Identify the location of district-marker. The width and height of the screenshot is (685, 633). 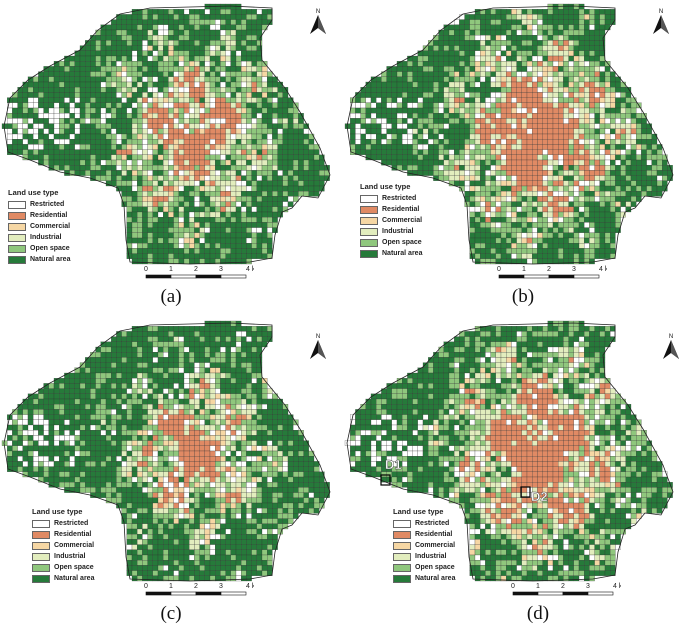
(525, 492).